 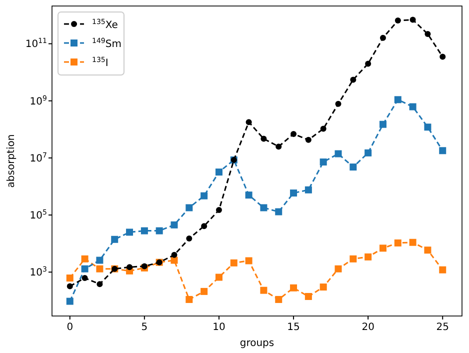 I want to click on legend-label: $^{149}$Sm, so click(x=107, y=43).